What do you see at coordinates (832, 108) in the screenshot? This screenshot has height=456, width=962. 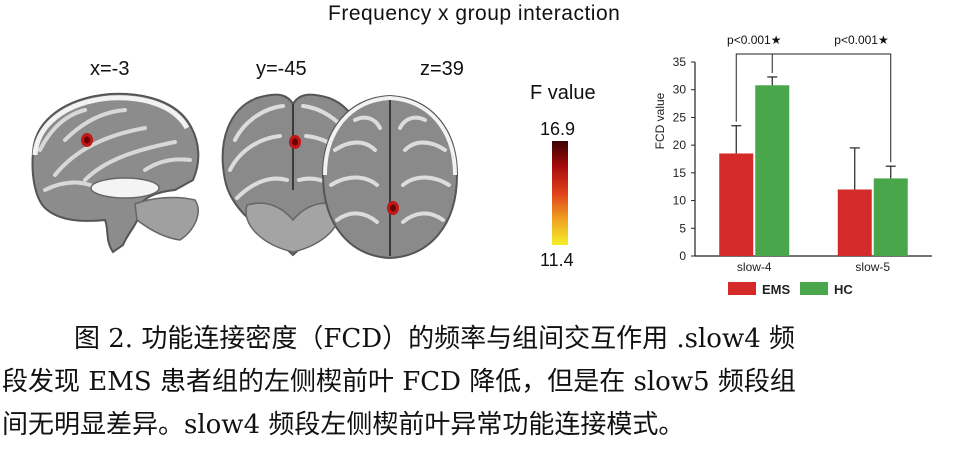 I see `significance-bracket-frequency` at bounding box center [832, 108].